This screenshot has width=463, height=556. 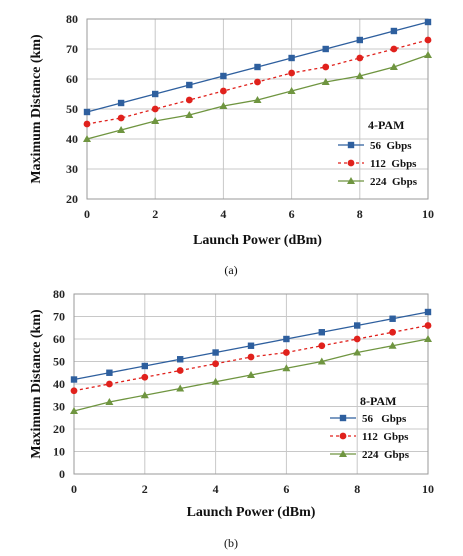 What do you see at coordinates (386, 125) in the screenshot?
I see `legend-title: 4-PAM` at bounding box center [386, 125].